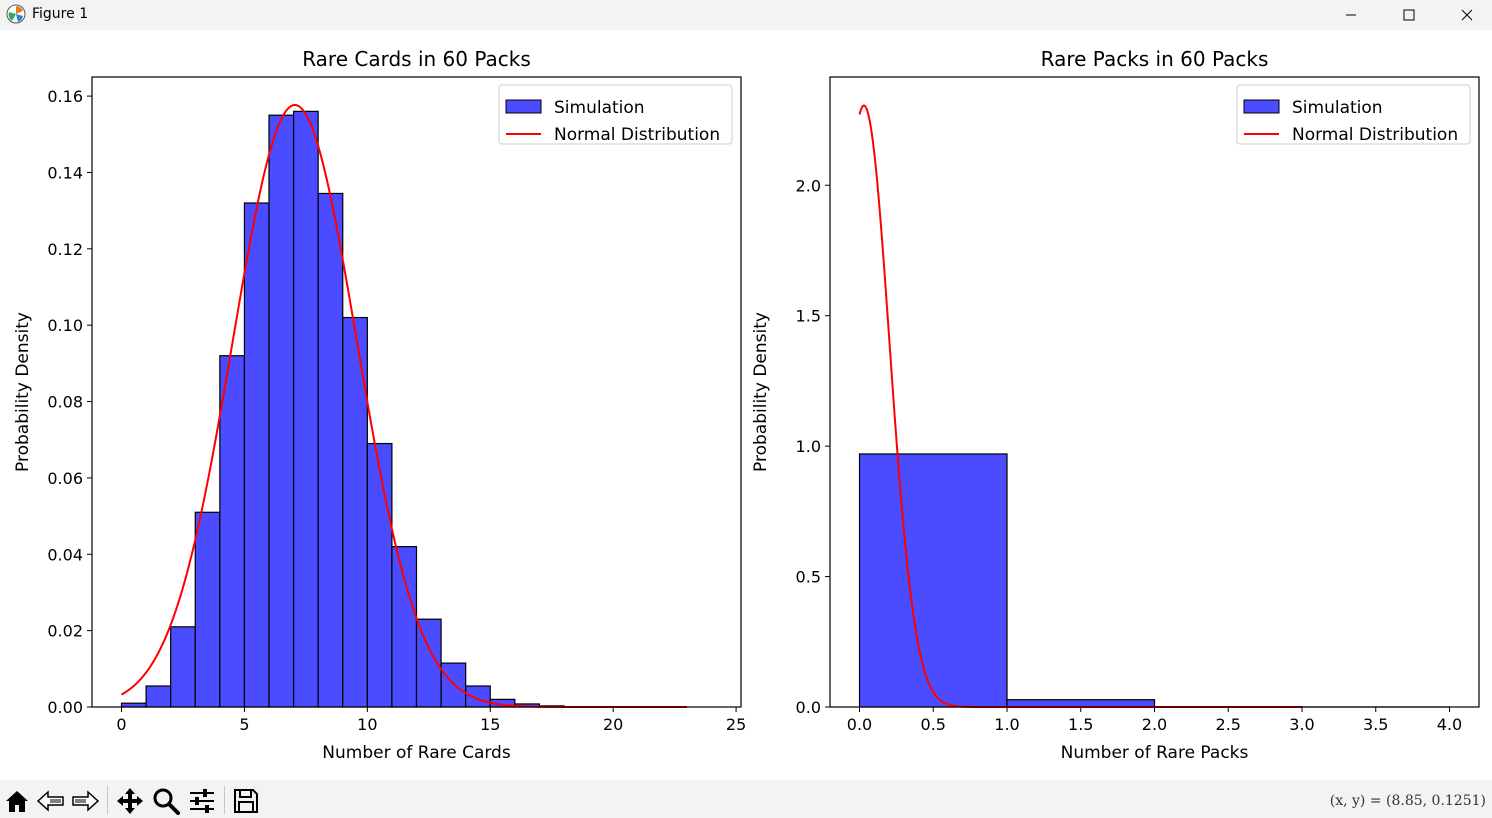  I want to click on y-tick-label: 0.0, so click(808, 707).